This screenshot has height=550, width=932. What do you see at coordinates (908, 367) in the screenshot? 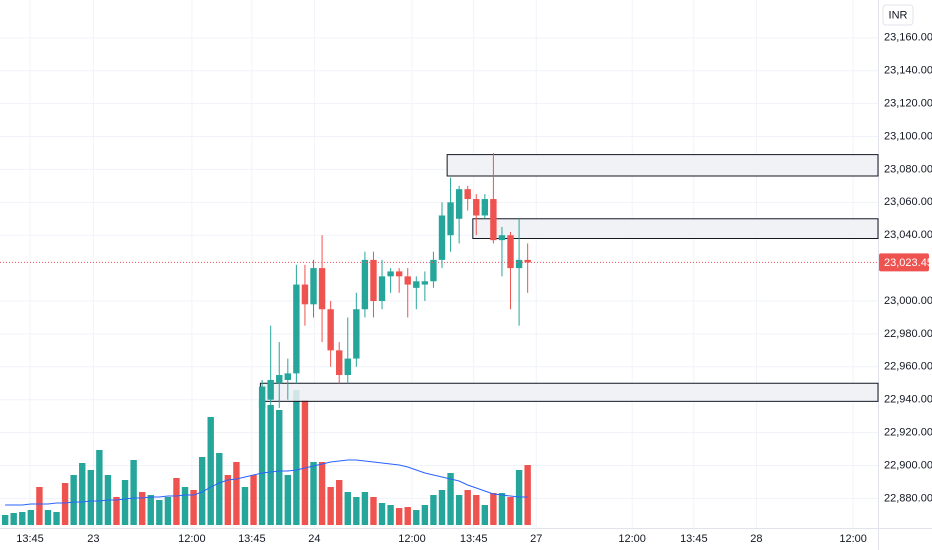
I see `y-tick-label: 22,960.00` at bounding box center [908, 367].